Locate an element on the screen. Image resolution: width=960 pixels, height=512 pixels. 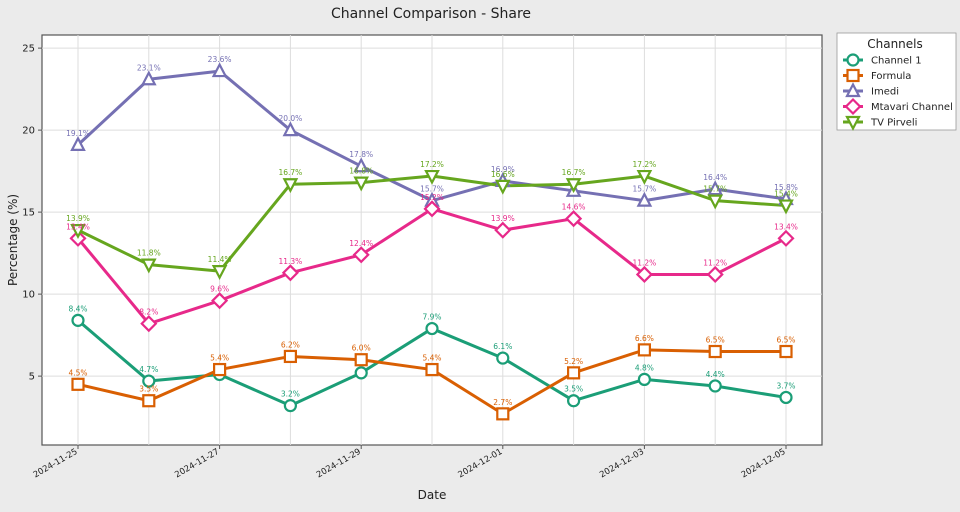
data-label: 3.5% is located at coordinates (573, 389).